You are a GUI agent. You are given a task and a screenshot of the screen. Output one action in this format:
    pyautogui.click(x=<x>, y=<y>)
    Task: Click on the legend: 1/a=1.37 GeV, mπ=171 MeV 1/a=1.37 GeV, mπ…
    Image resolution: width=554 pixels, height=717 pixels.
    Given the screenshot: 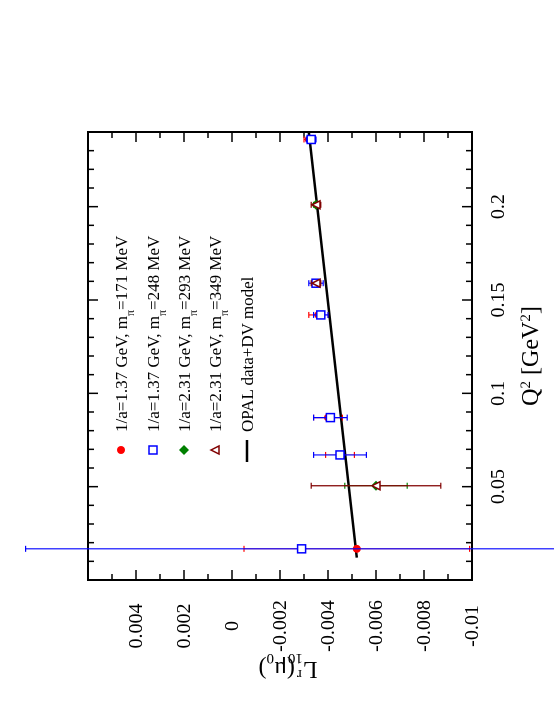 What is the action you would take?
    pyautogui.click(x=184, y=348)
    